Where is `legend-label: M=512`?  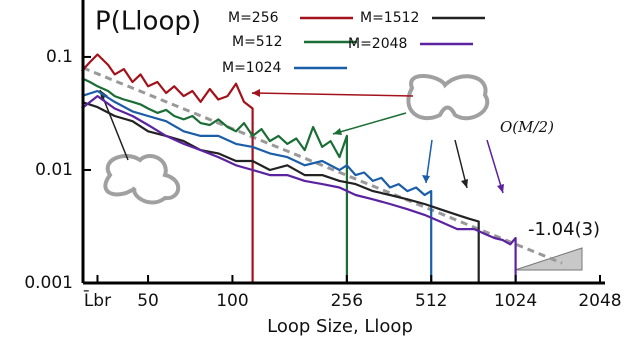 legend-label: M=512 is located at coordinates (257, 42).